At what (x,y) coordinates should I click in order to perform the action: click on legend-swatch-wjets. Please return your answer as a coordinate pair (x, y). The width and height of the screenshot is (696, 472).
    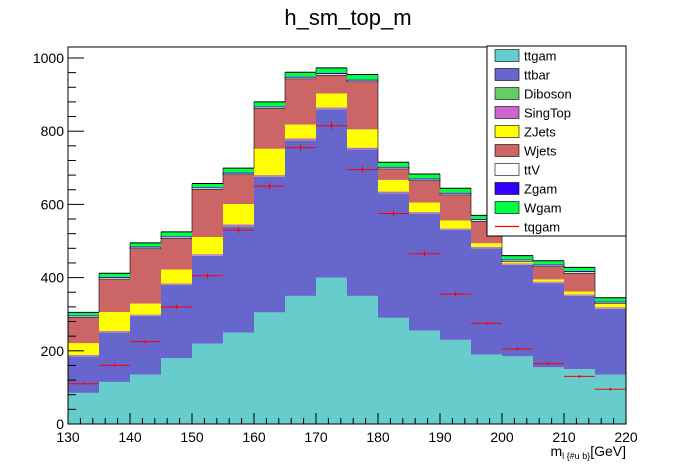
    Looking at the image, I should click on (507, 150).